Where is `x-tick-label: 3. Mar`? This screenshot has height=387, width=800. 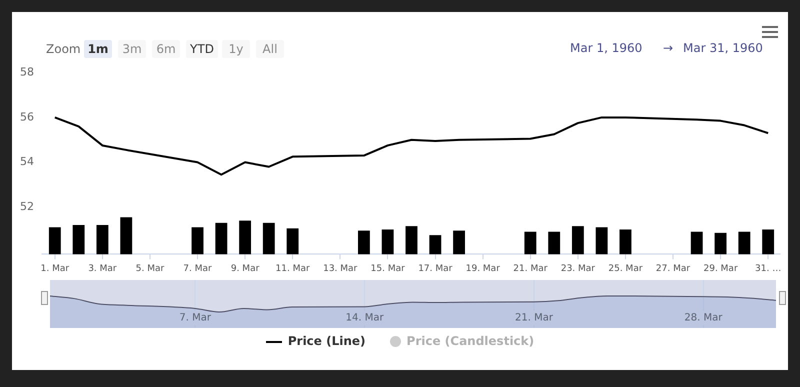
x-tick-label: 3. Mar is located at coordinates (102, 269).